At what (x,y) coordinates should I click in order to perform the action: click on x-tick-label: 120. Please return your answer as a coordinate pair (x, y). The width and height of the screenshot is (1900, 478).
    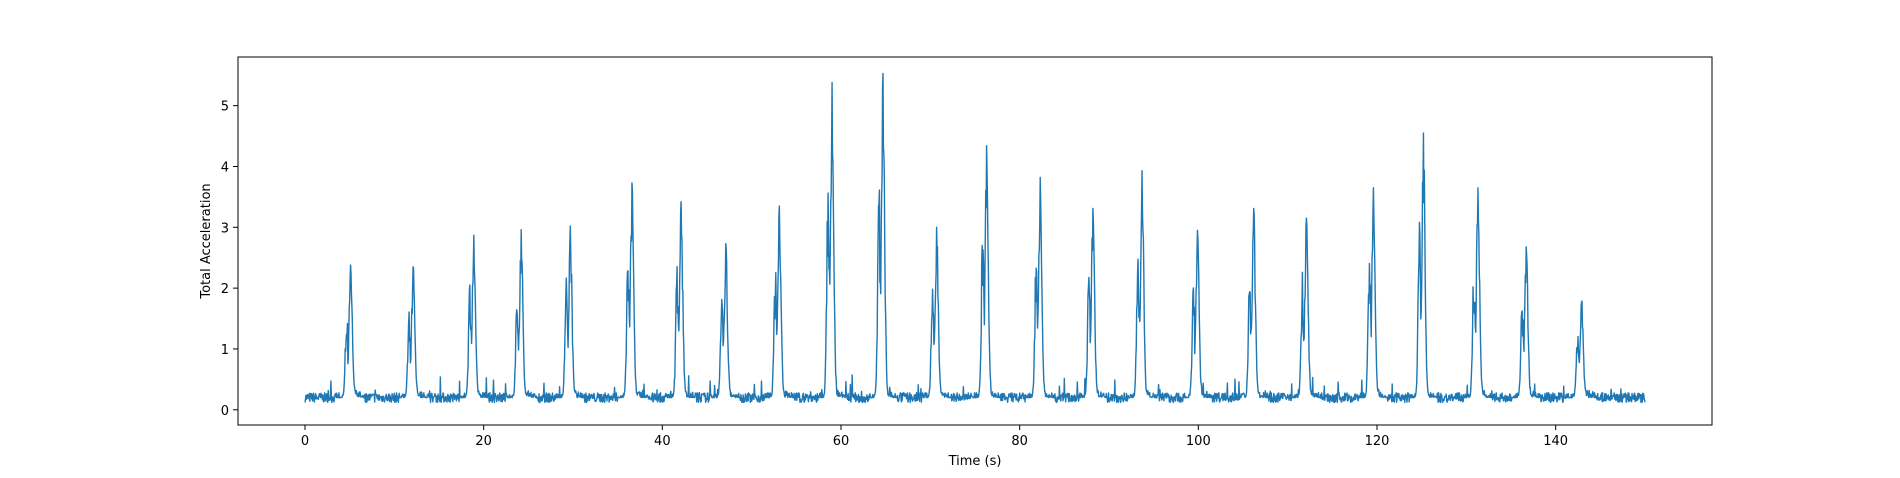
    Looking at the image, I should click on (1377, 441).